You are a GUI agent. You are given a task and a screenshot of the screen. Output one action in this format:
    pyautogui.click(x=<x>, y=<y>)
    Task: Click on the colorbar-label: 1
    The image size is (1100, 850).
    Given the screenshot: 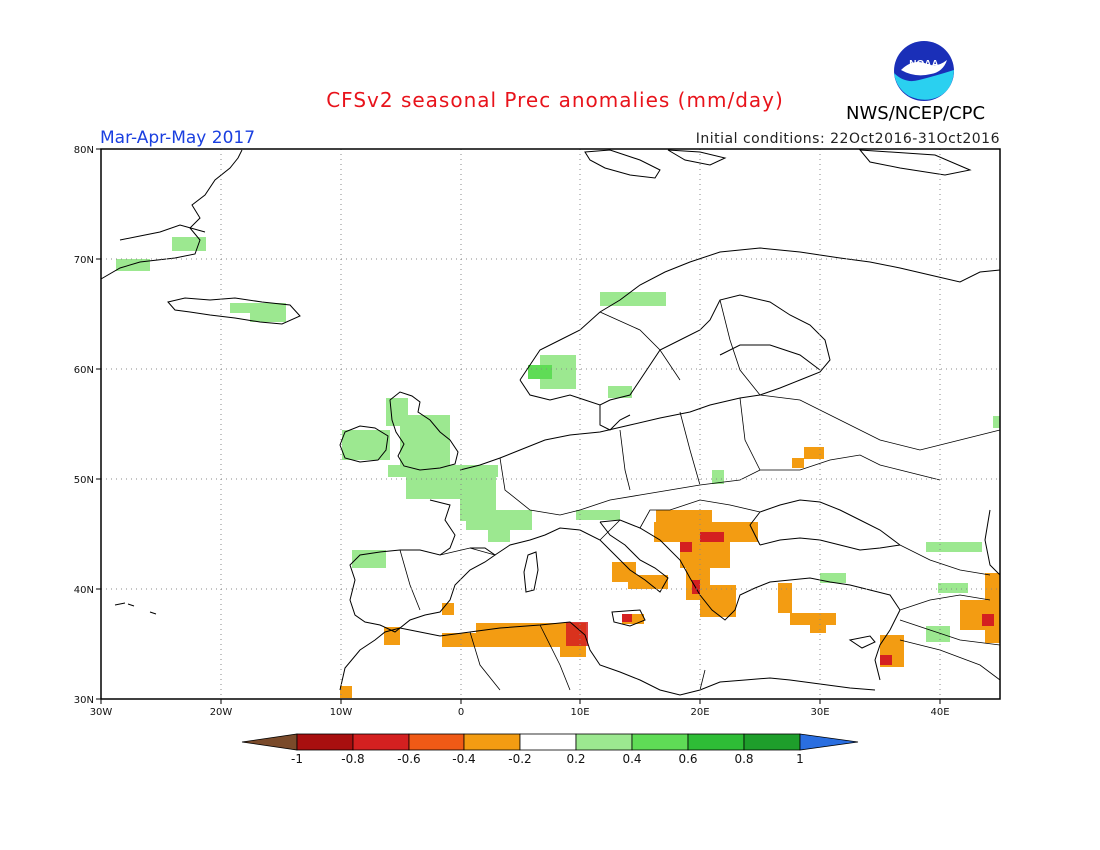 What is the action you would take?
    pyautogui.click(x=800, y=759)
    